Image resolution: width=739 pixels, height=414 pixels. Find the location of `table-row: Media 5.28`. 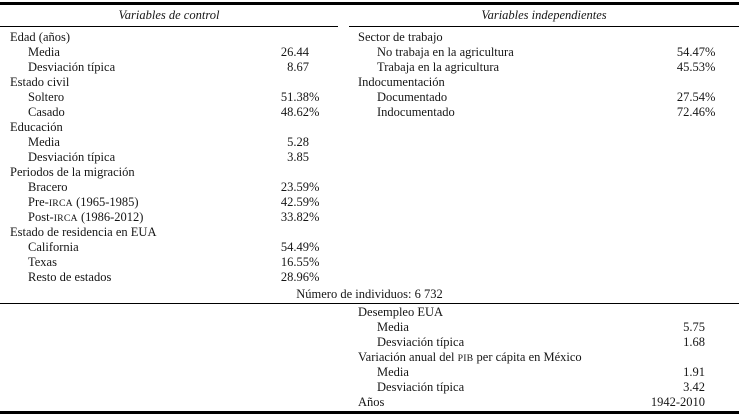

table-row: Media 5.28 is located at coordinates (169, 142).